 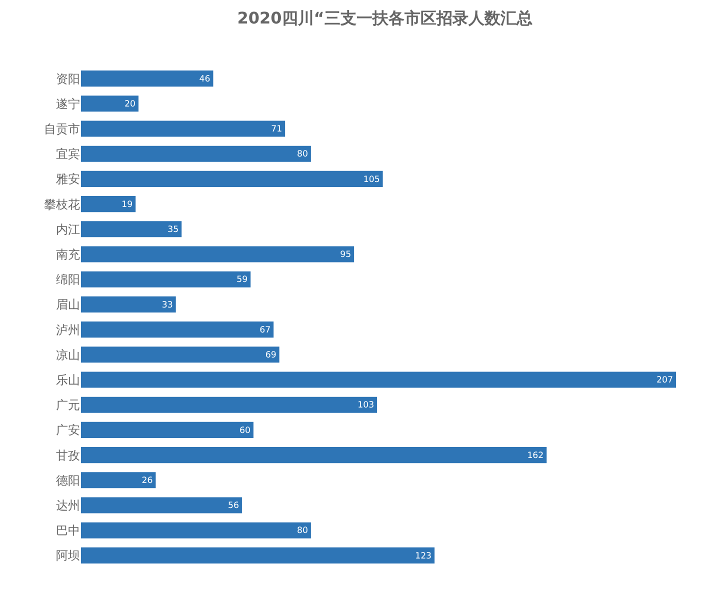 I want to click on data-label: 207, so click(x=664, y=381).